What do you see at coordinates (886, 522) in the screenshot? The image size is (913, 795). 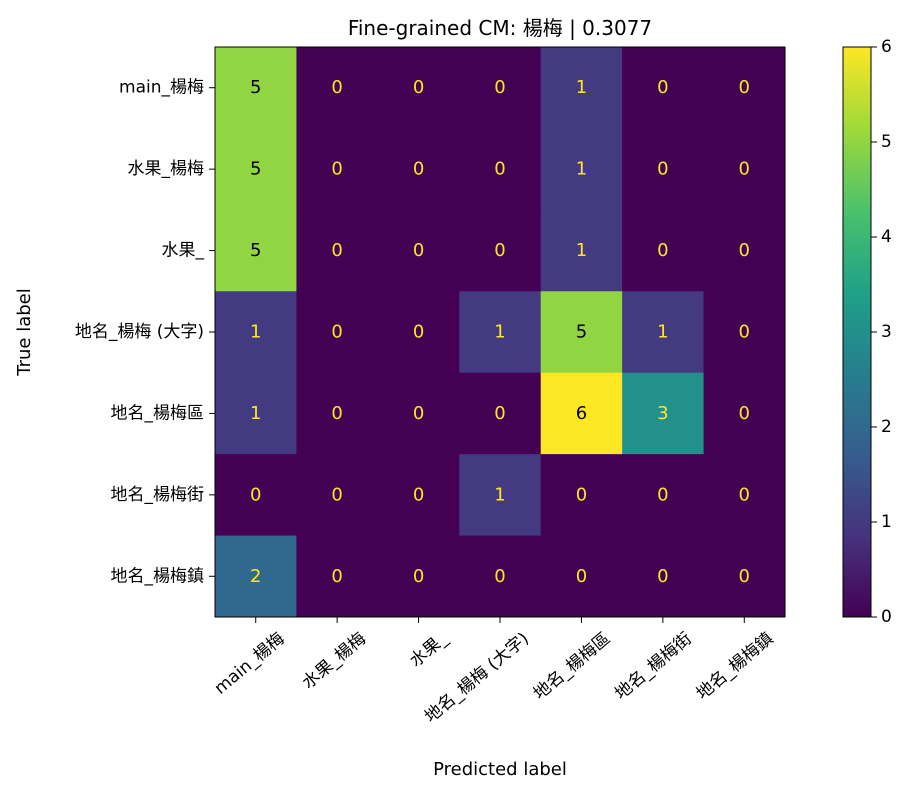 I see `colorbar-tick-label: 1` at bounding box center [886, 522].